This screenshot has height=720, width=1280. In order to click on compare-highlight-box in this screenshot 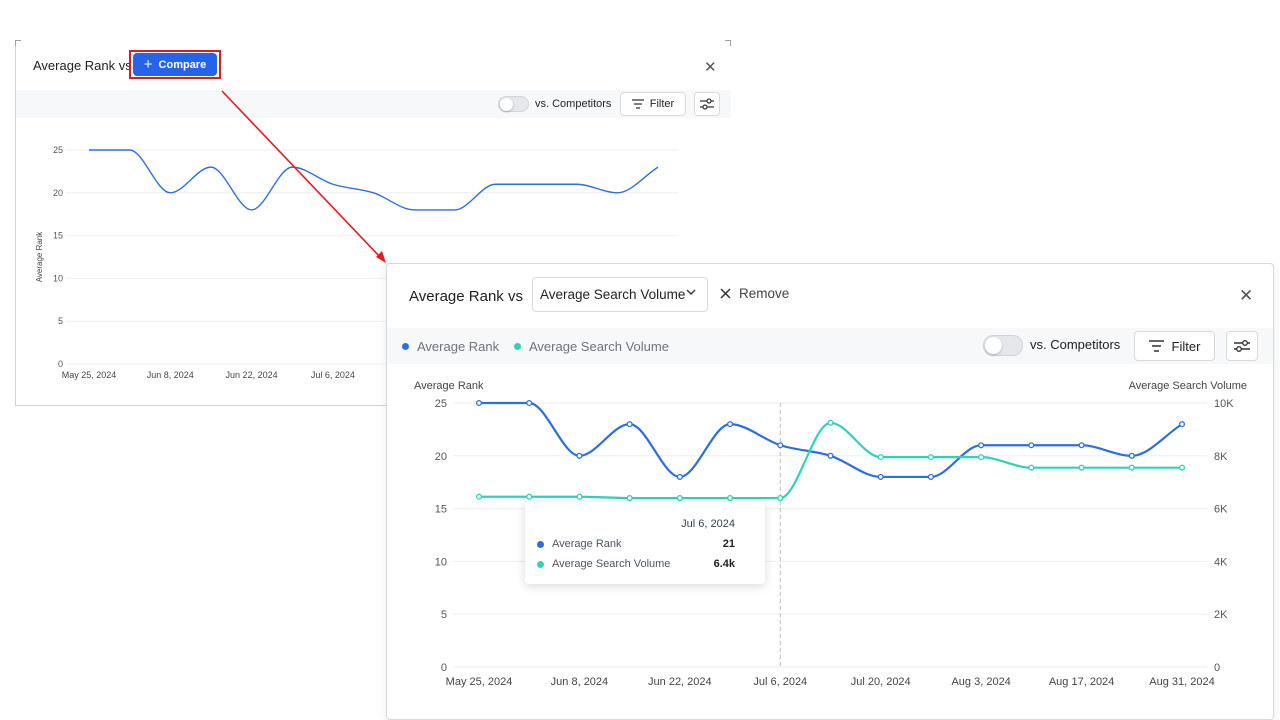, I will do `click(175, 64)`.